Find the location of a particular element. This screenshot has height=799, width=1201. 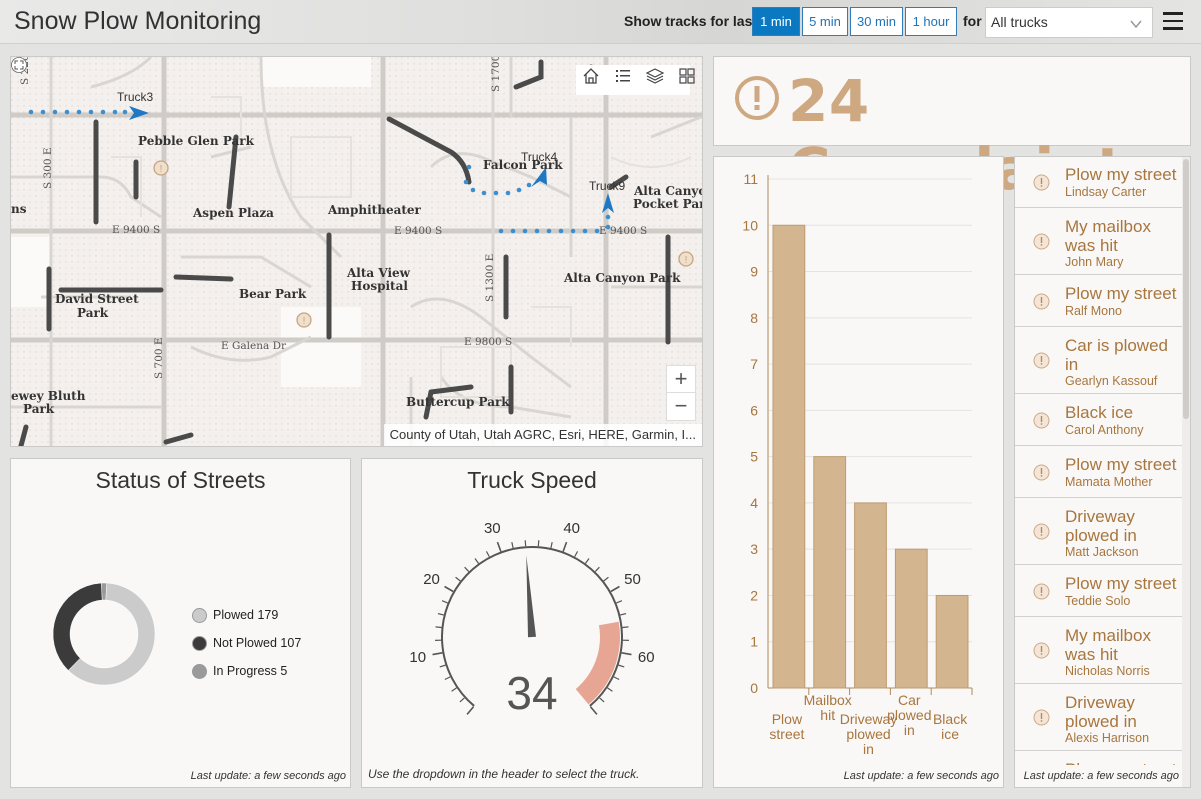

complaint-list-item: Plow my street Teddie Solo is located at coordinates (1099, 591).